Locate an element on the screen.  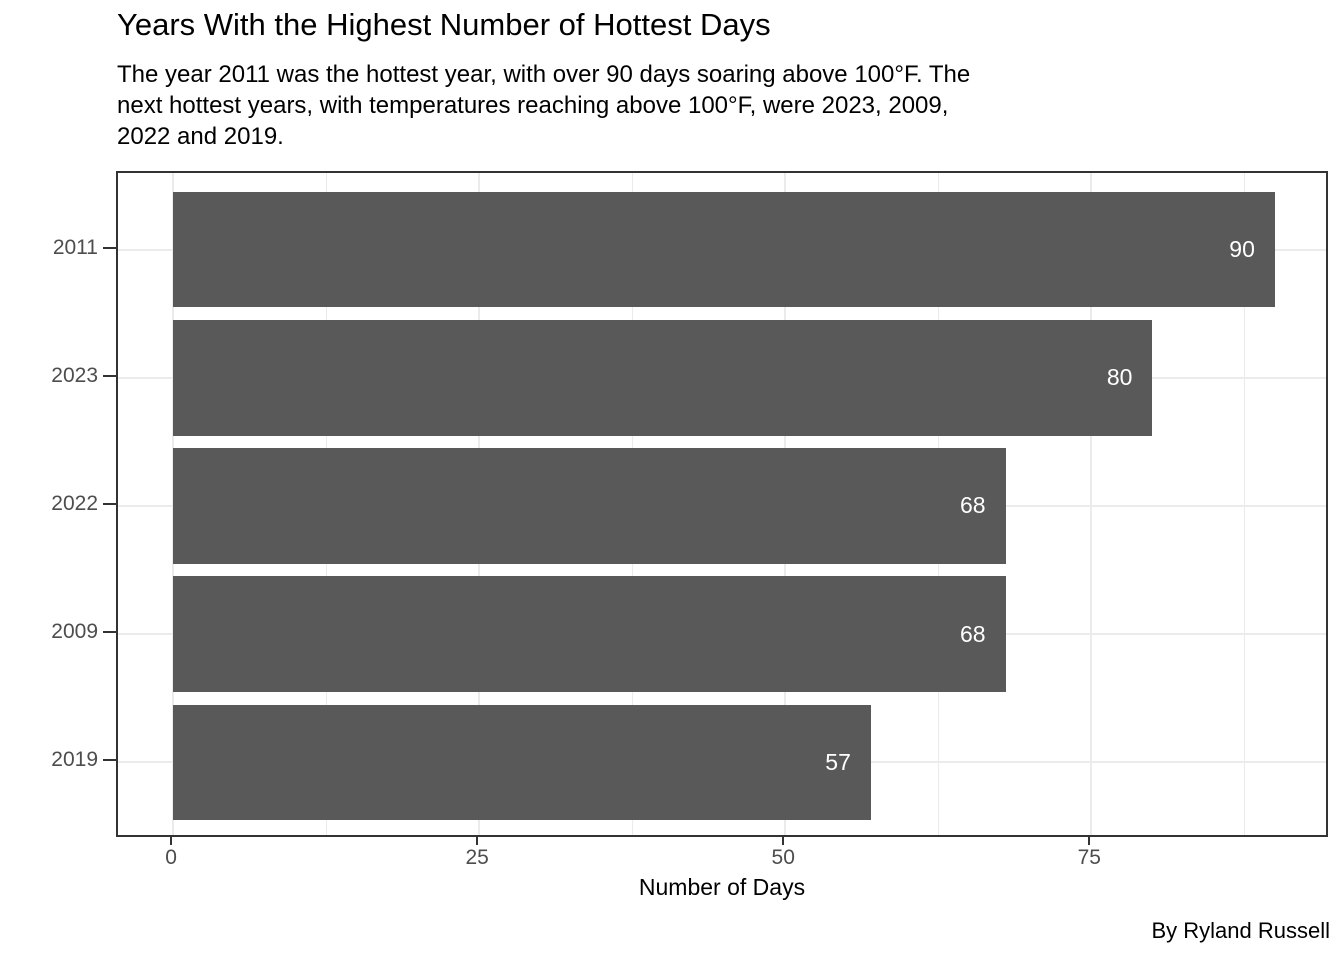
subtitle-line: 2022 and 2019. is located at coordinates (200, 136).